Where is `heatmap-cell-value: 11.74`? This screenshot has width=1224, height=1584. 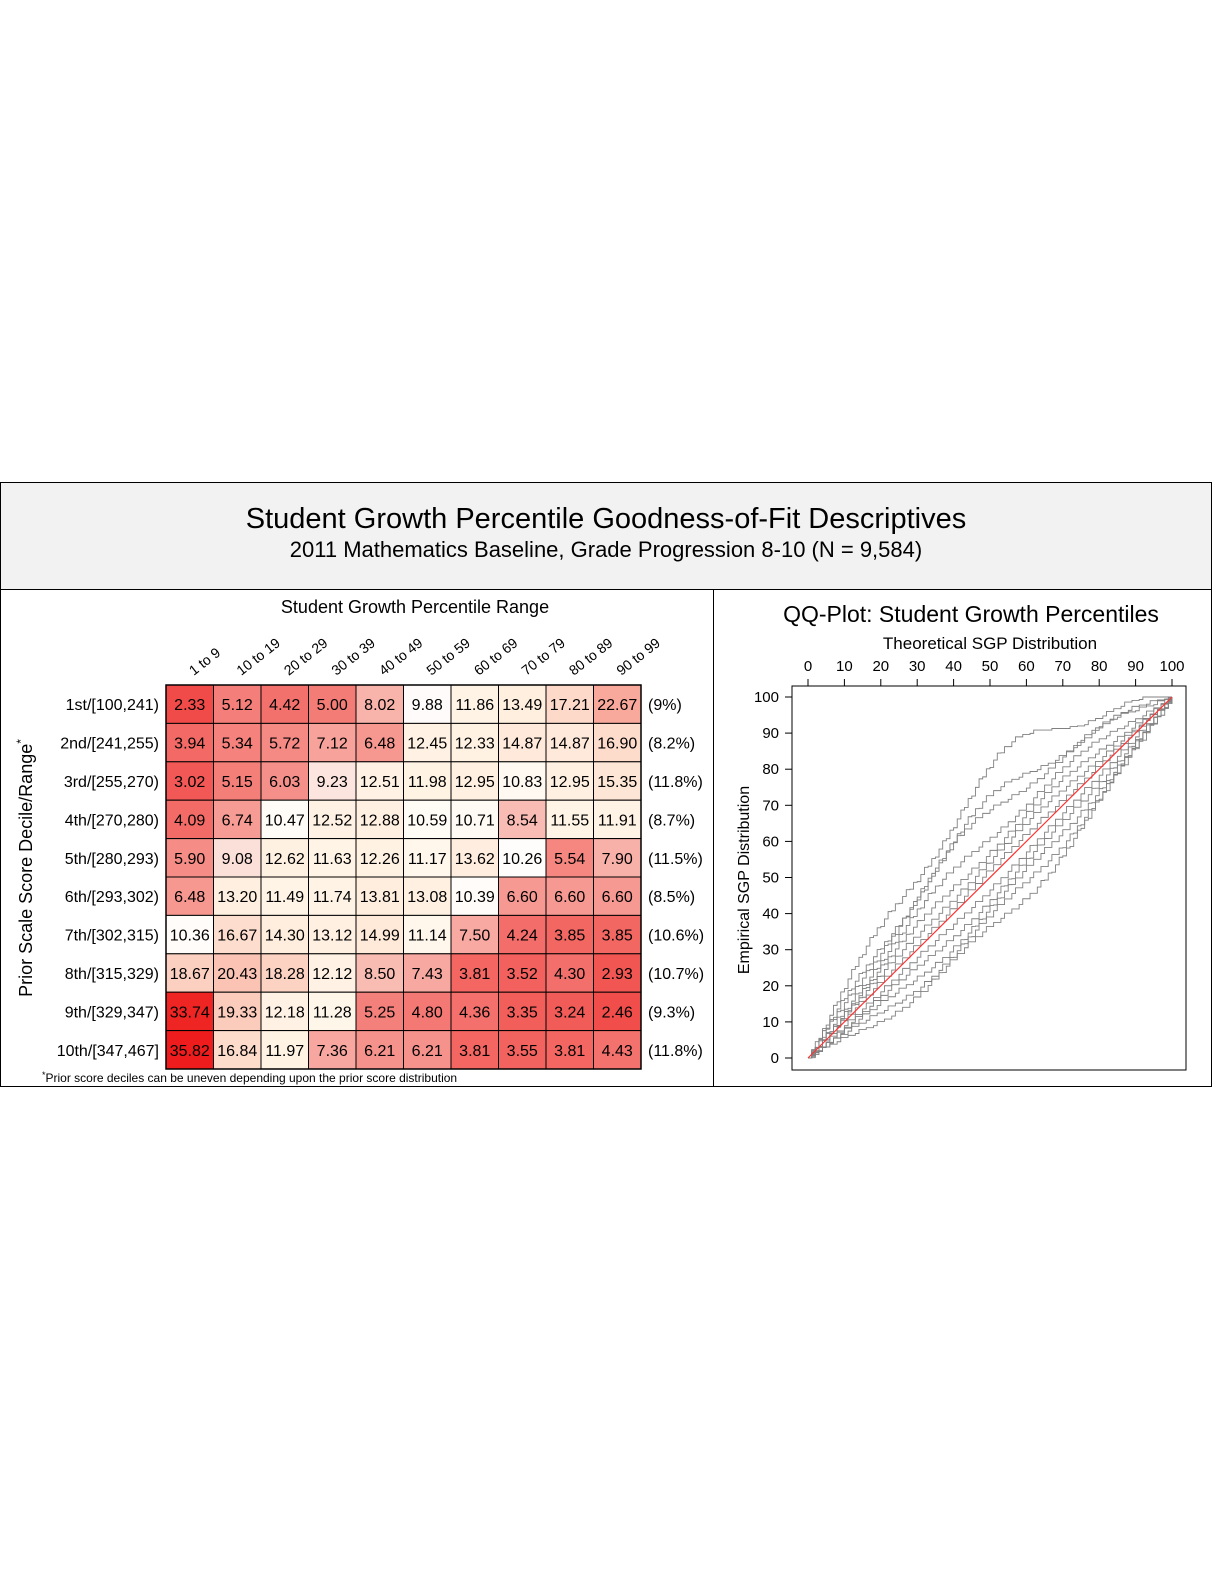 heatmap-cell-value: 11.74 is located at coordinates (332, 897).